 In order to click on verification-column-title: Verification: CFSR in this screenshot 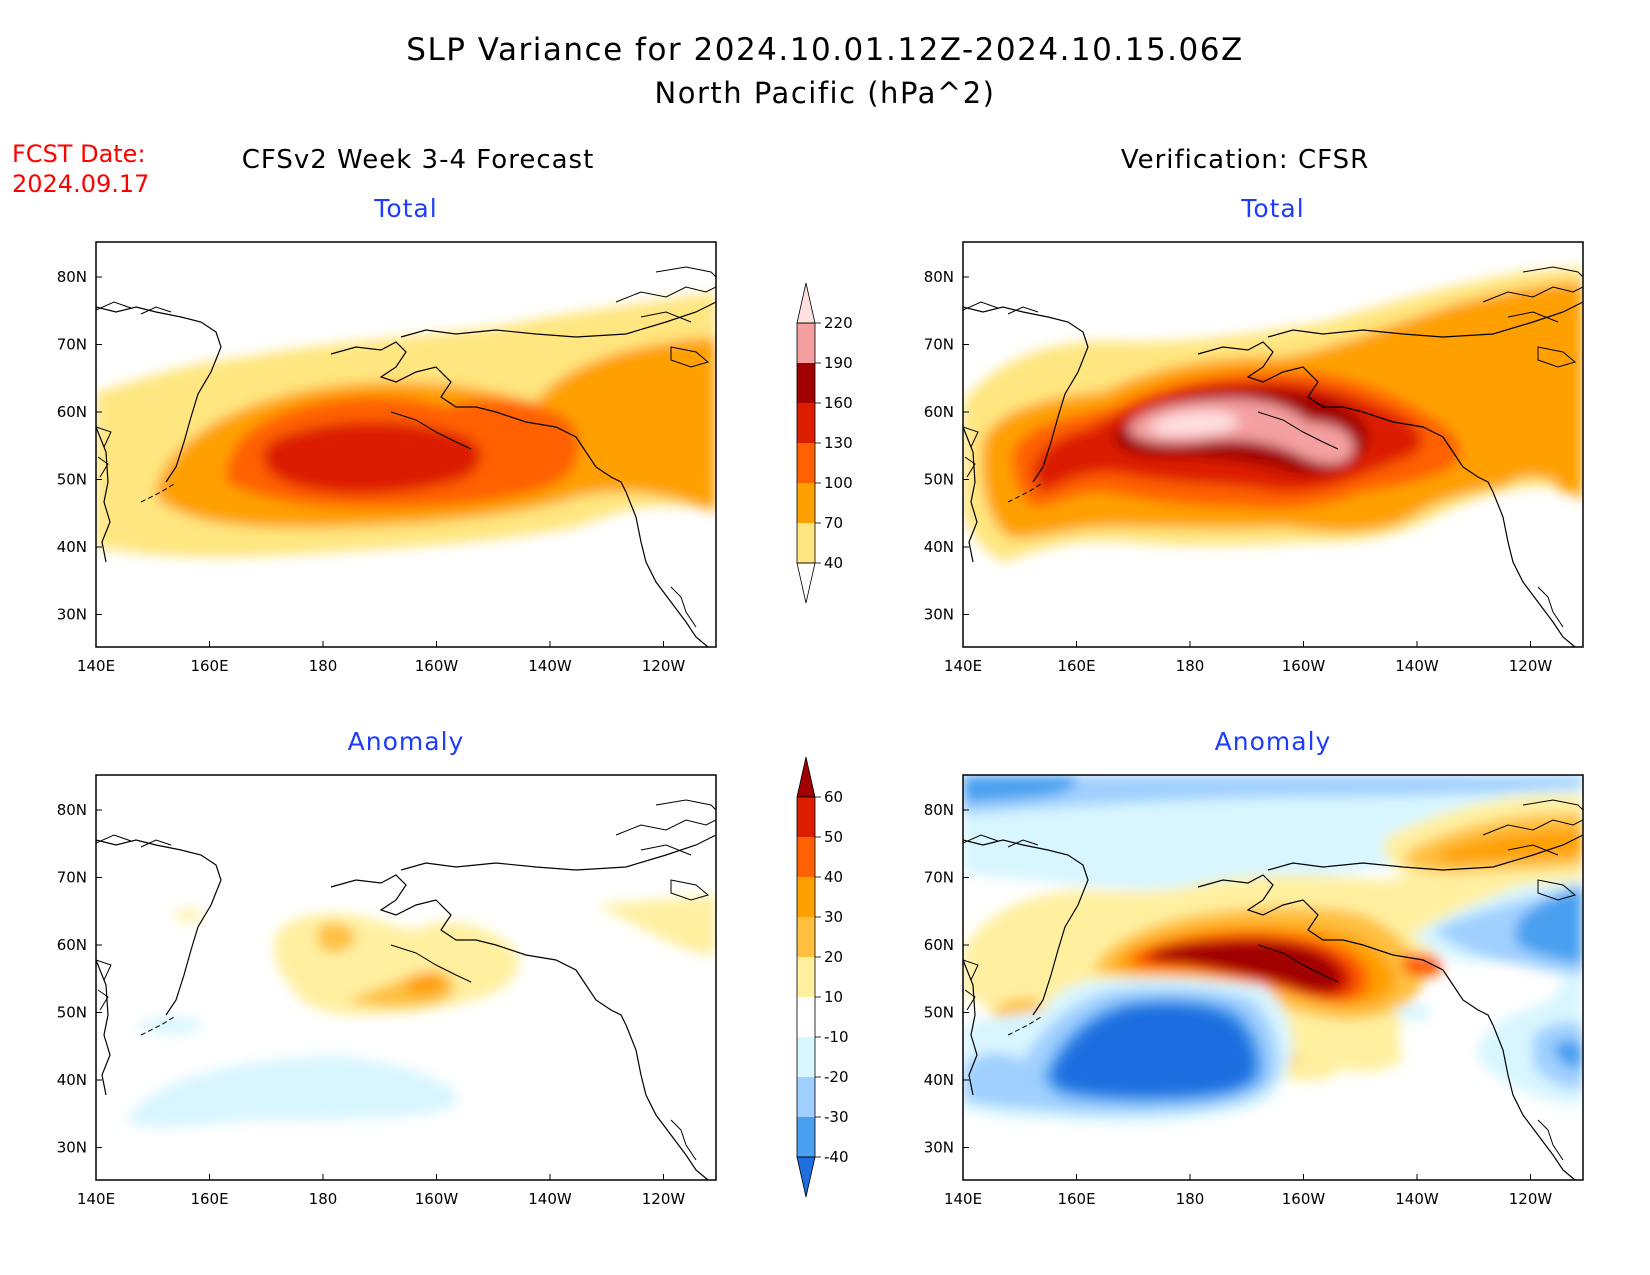, I will do `click(1245, 160)`.